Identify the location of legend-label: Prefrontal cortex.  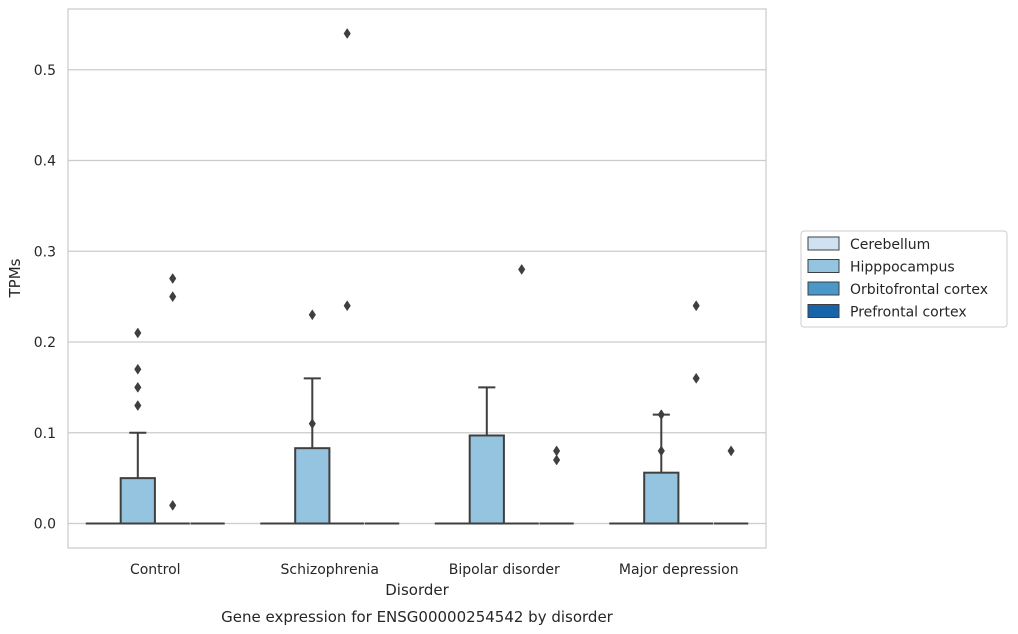
(908, 313).